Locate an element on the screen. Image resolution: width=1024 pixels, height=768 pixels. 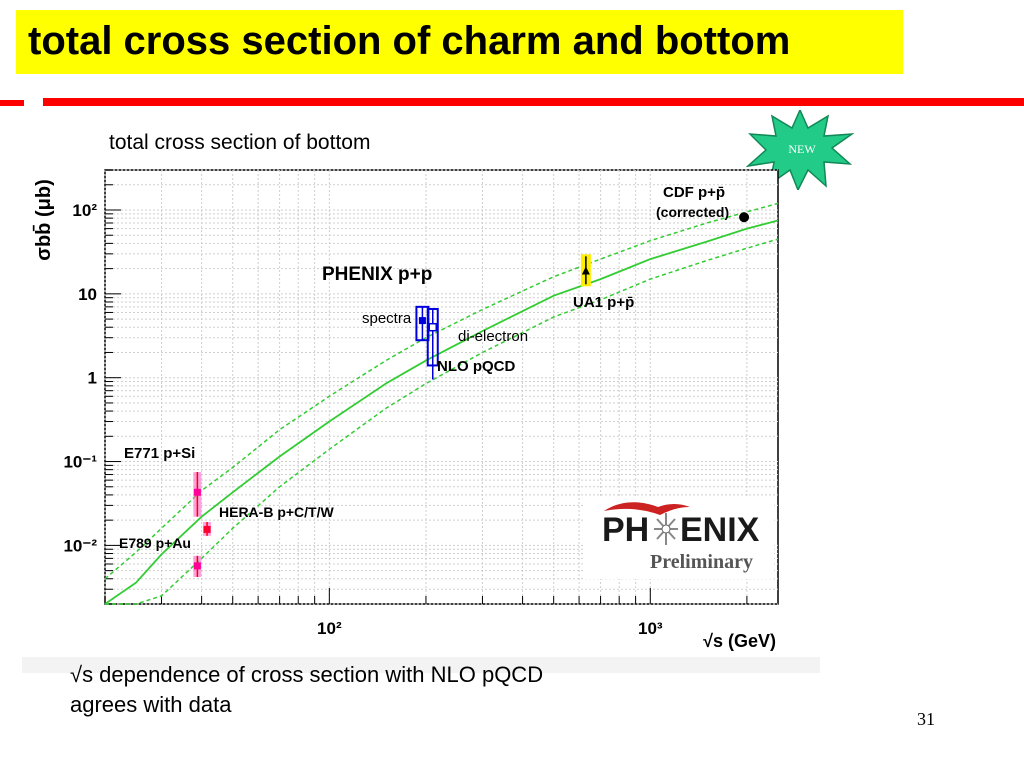
y-tick-label: 1 is located at coordinates (92, 378).